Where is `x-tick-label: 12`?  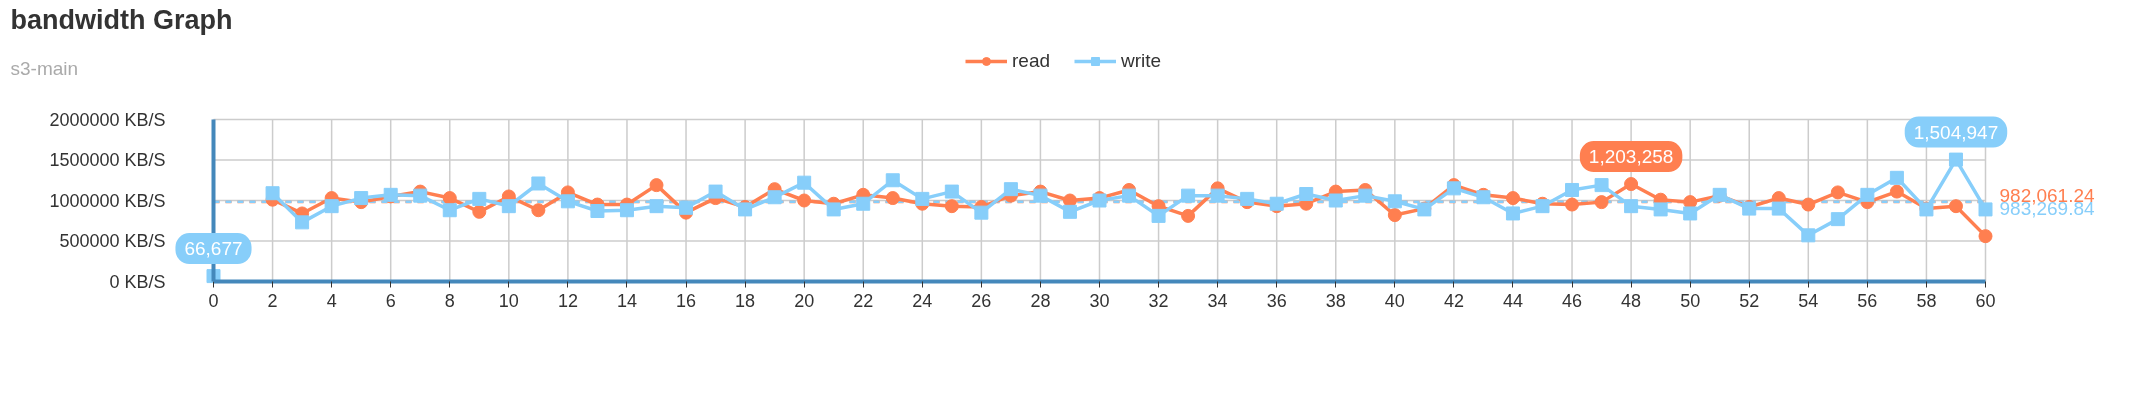 x-tick-label: 12 is located at coordinates (567, 300).